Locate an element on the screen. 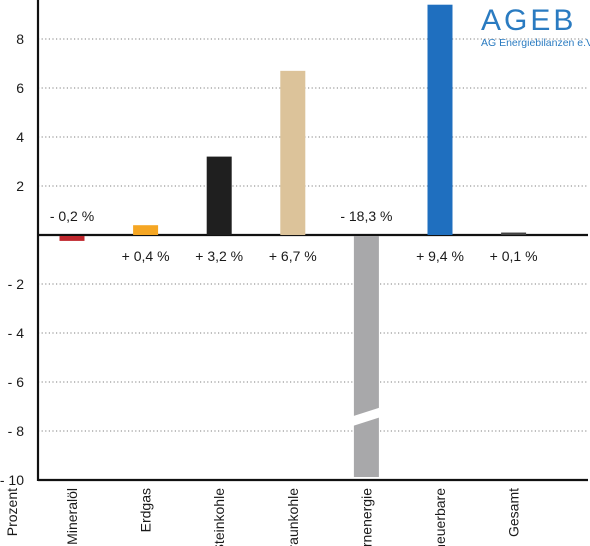 Image resolution: width=590 pixels, height=546 pixels. ageb-logo: AGEB AG Energiebilanzen e.V. is located at coordinates (535, 27).